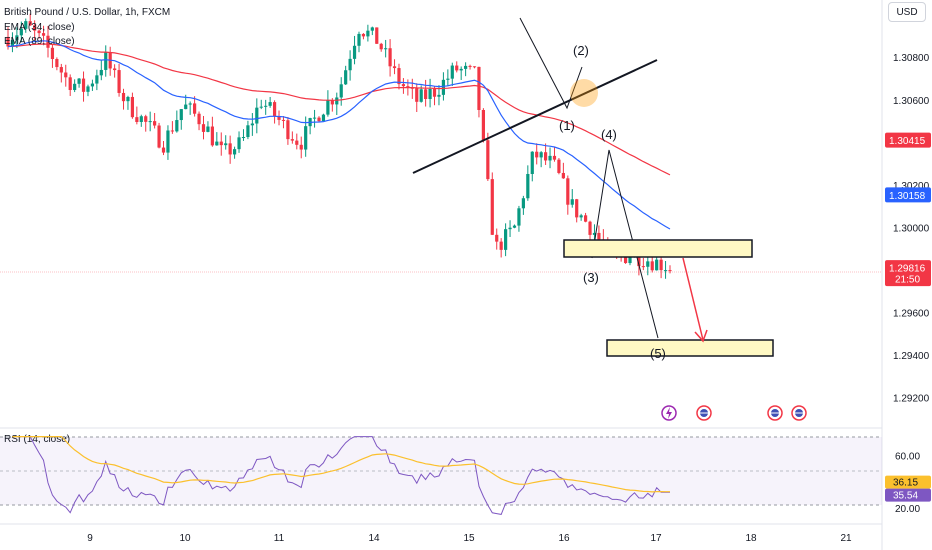  What do you see at coordinates (658, 353) in the screenshot?
I see `wave-label-5: (5)` at bounding box center [658, 353].